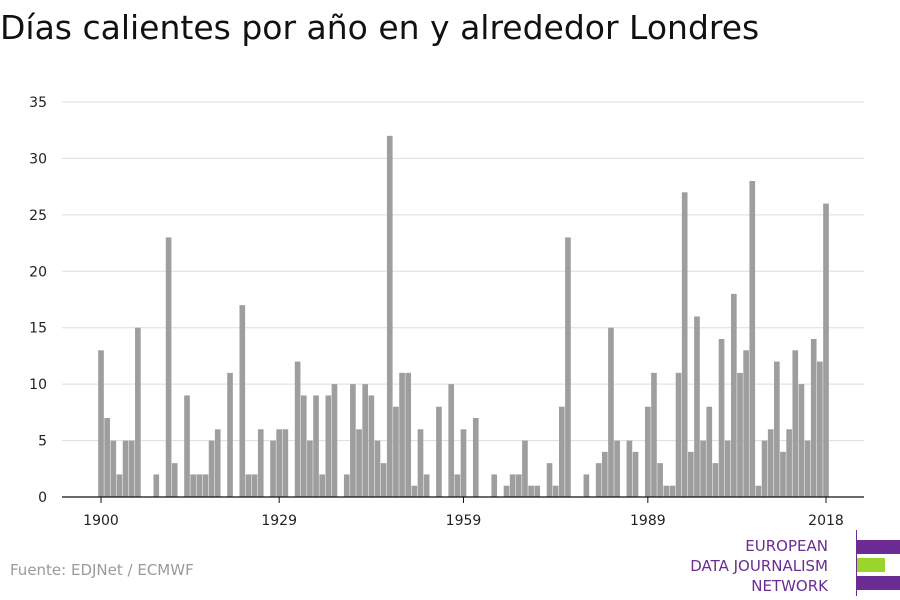 The height and width of the screenshot is (600, 900). What do you see at coordinates (555, 491) in the screenshot?
I see `bar-1974` at bounding box center [555, 491].